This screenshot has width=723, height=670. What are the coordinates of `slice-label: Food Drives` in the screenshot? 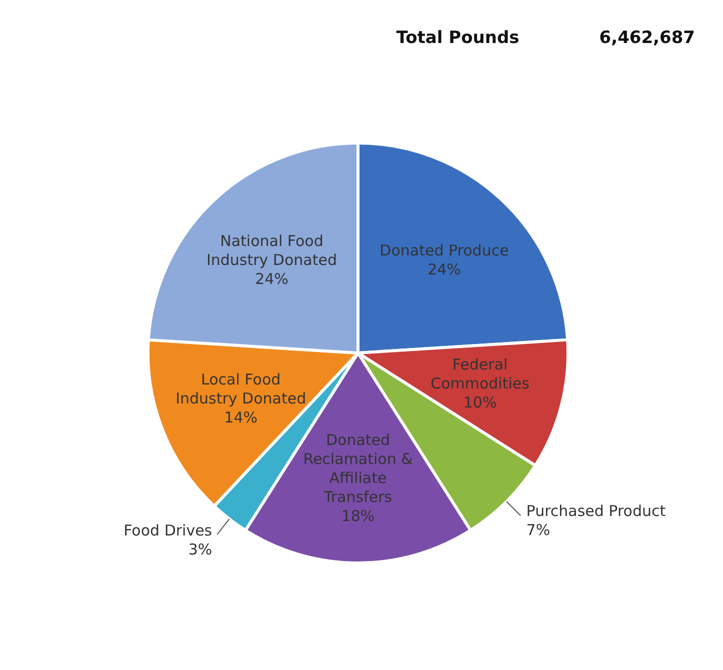 It's located at (168, 531).